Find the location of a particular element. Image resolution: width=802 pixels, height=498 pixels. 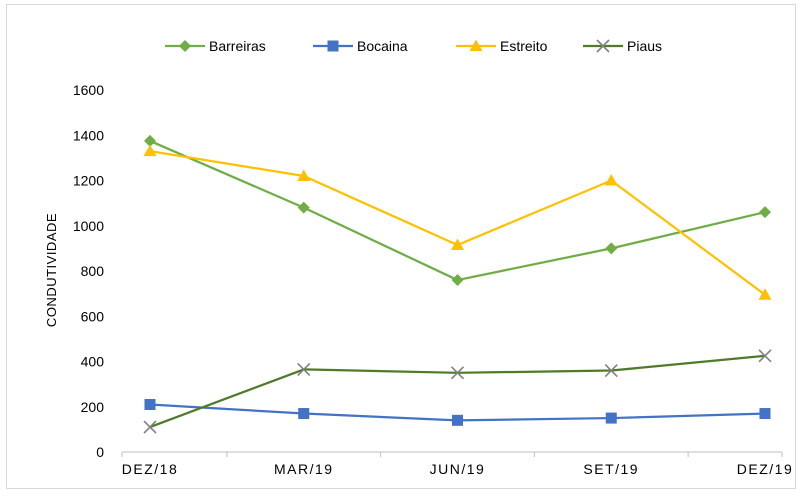

legend: Barreiras Bocaina Estreito Piaus is located at coordinates (413, 46).